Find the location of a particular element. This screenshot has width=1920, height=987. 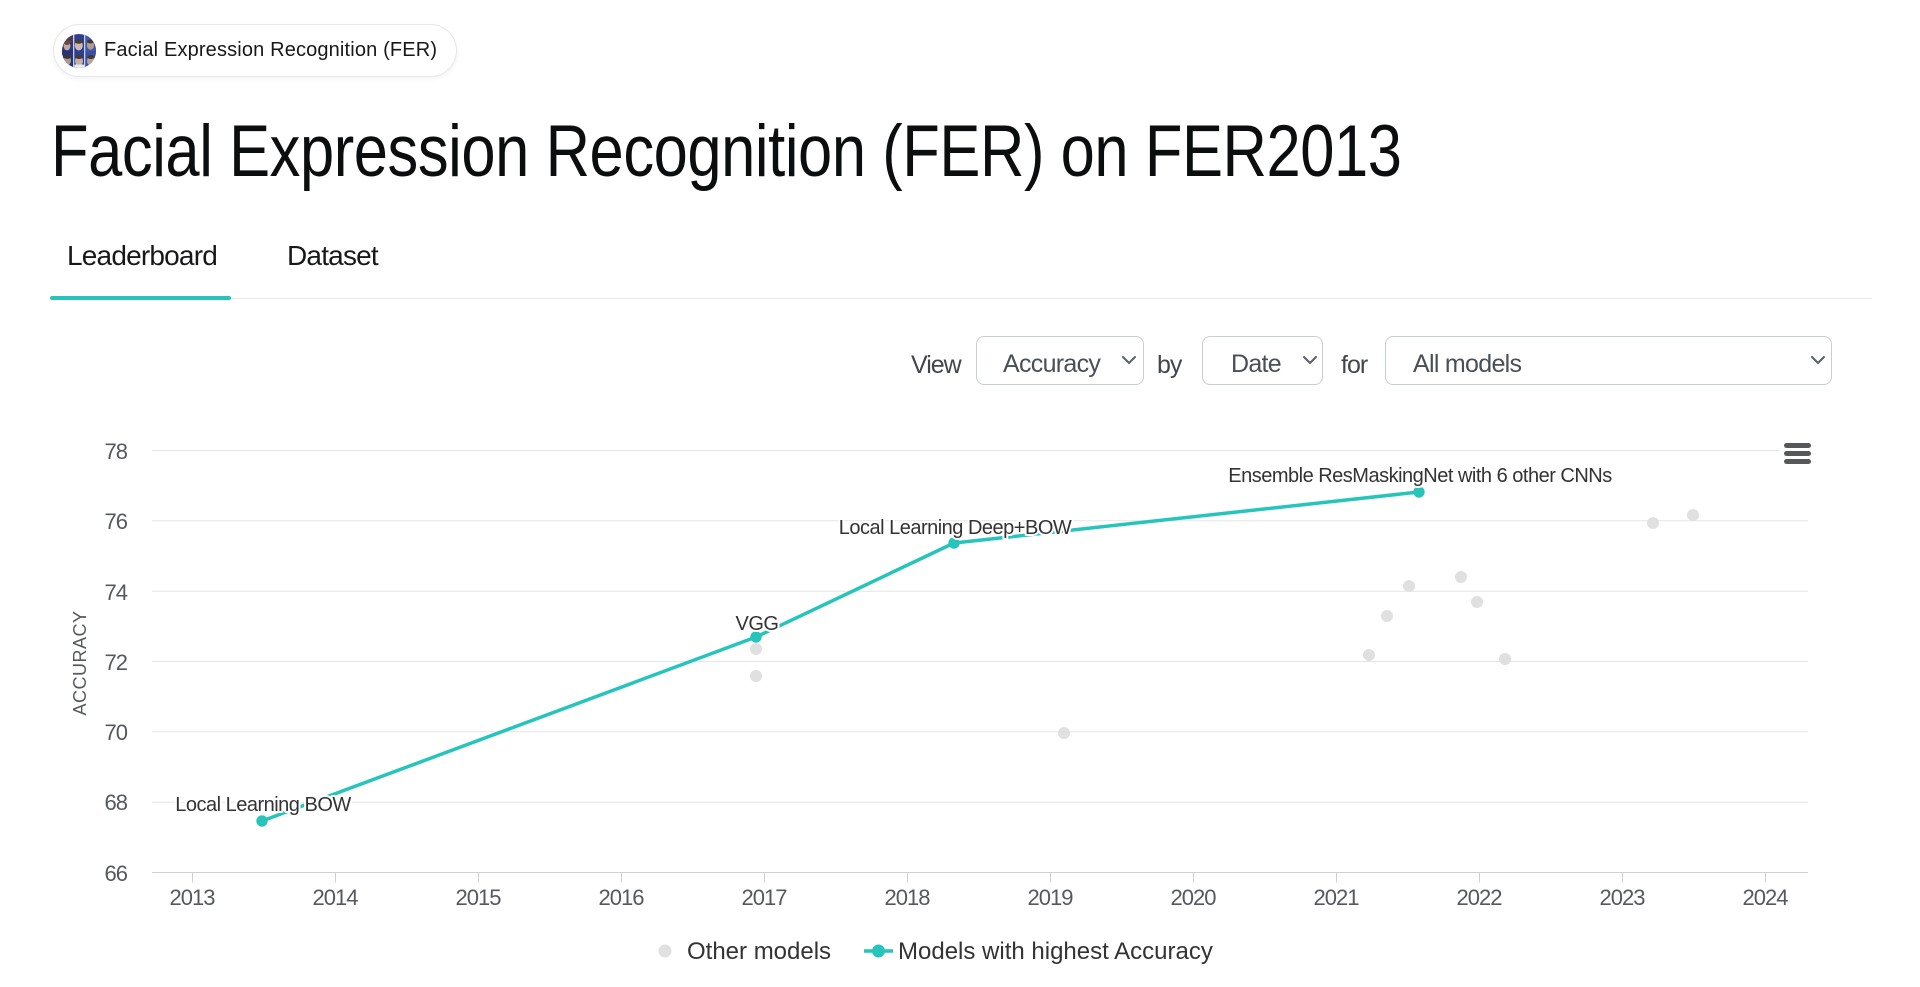

svg-text: 70 is located at coordinates (116, 732).